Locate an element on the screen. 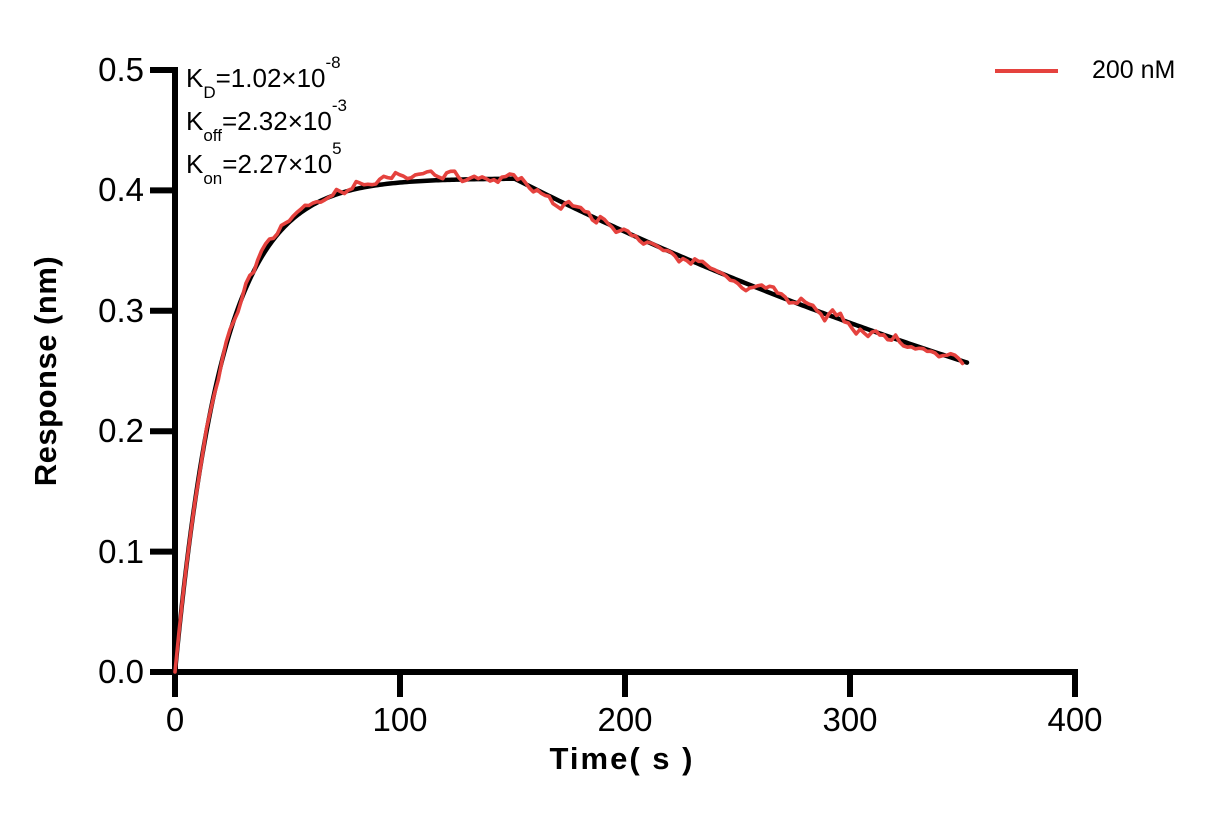 The image size is (1220, 825). x-axis-title: Time( s ) is located at coordinates (622, 758).